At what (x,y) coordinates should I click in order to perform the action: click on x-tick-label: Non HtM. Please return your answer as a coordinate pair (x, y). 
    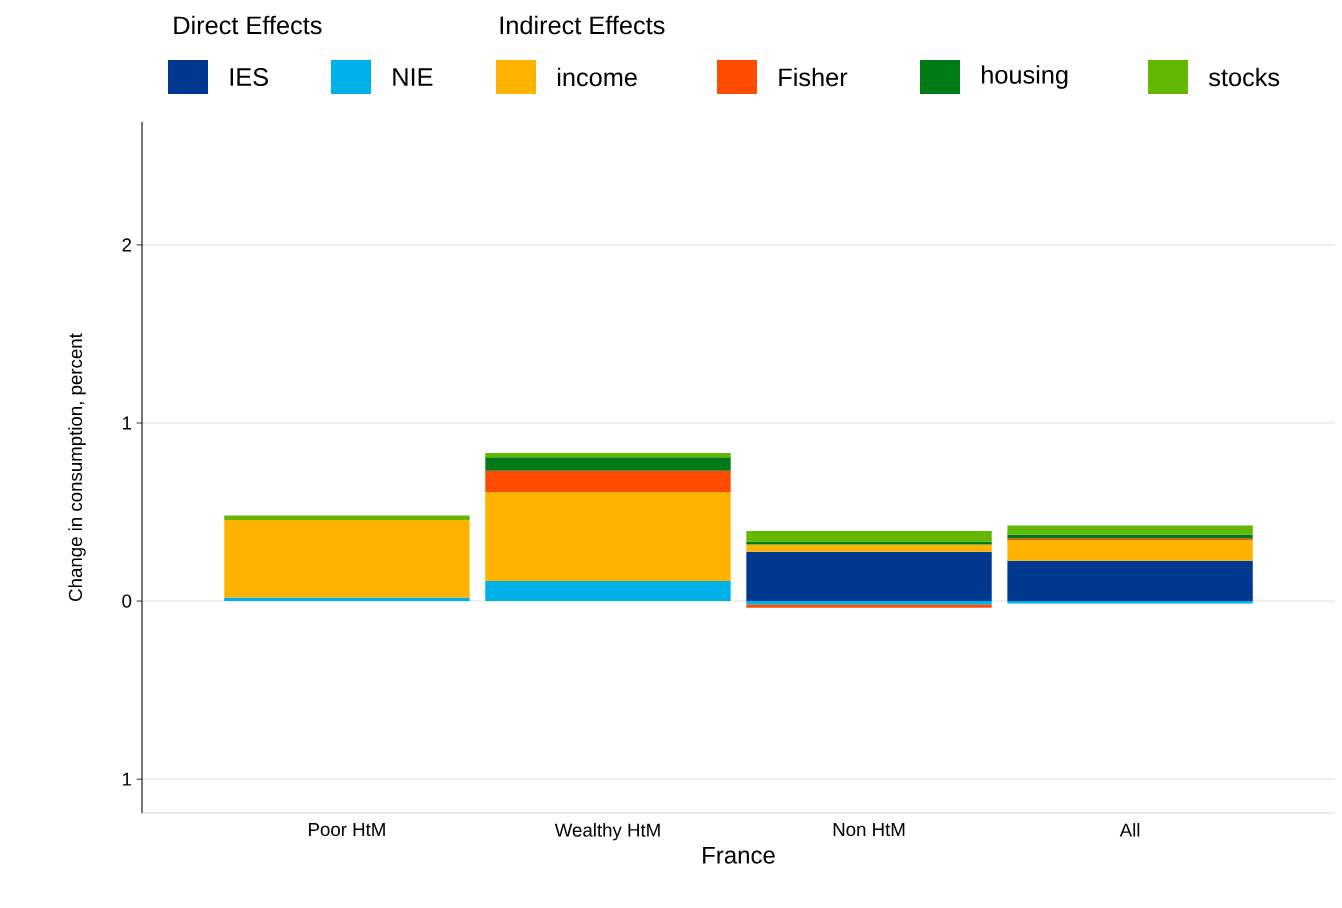
    Looking at the image, I should click on (869, 830).